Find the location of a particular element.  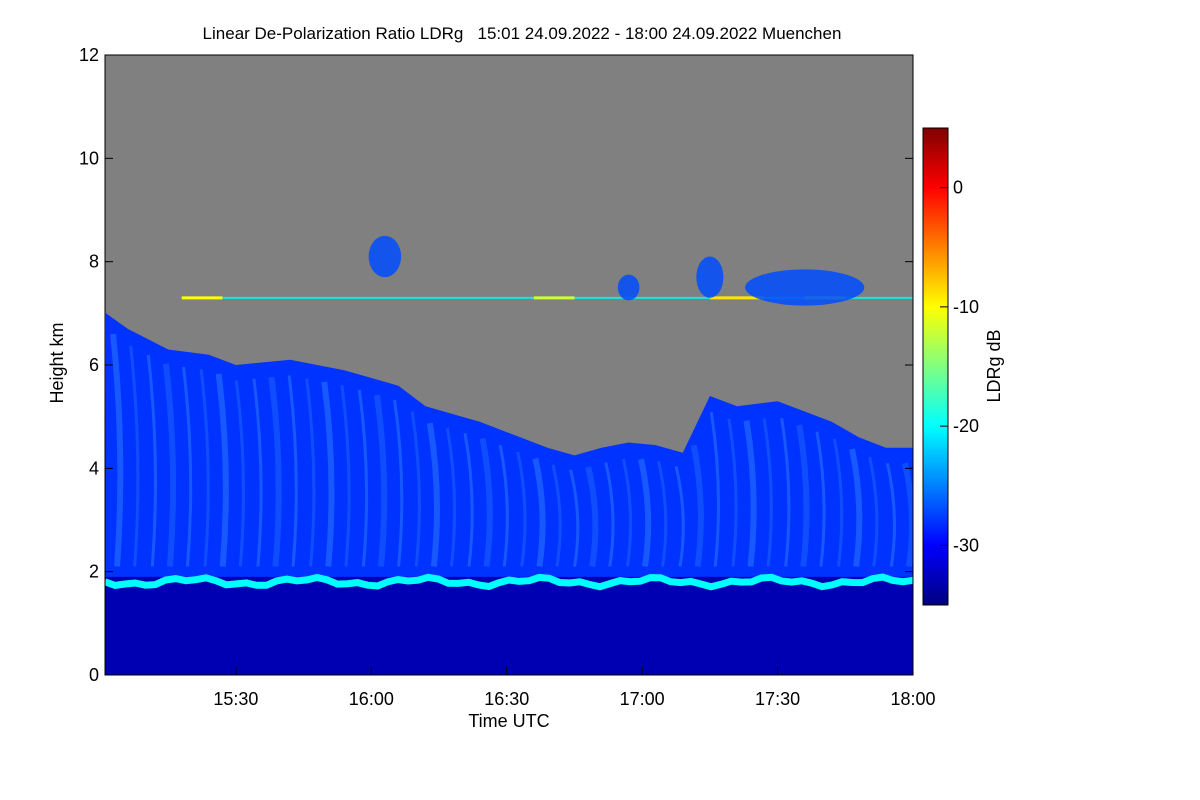

y-tick-label: 8 is located at coordinates (94, 262).